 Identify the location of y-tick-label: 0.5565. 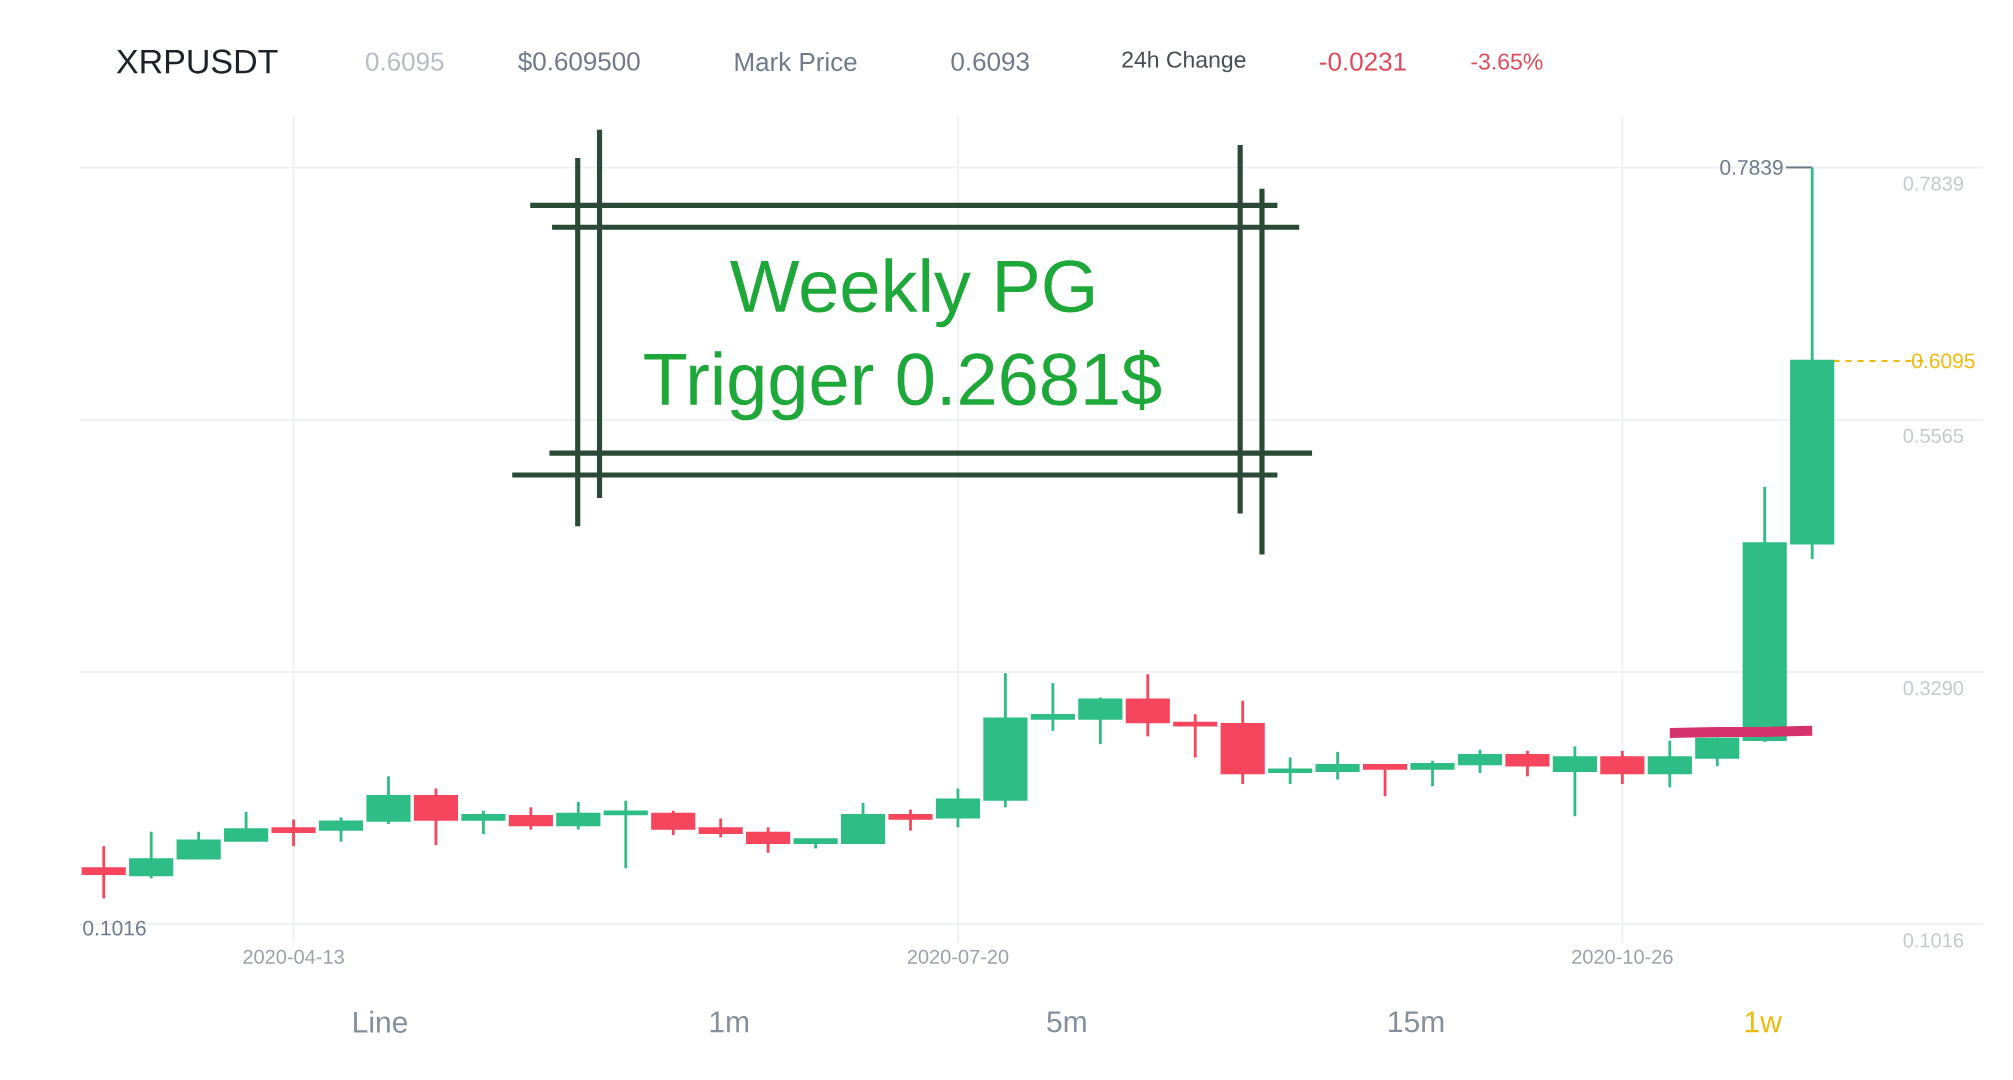
(1933, 435).